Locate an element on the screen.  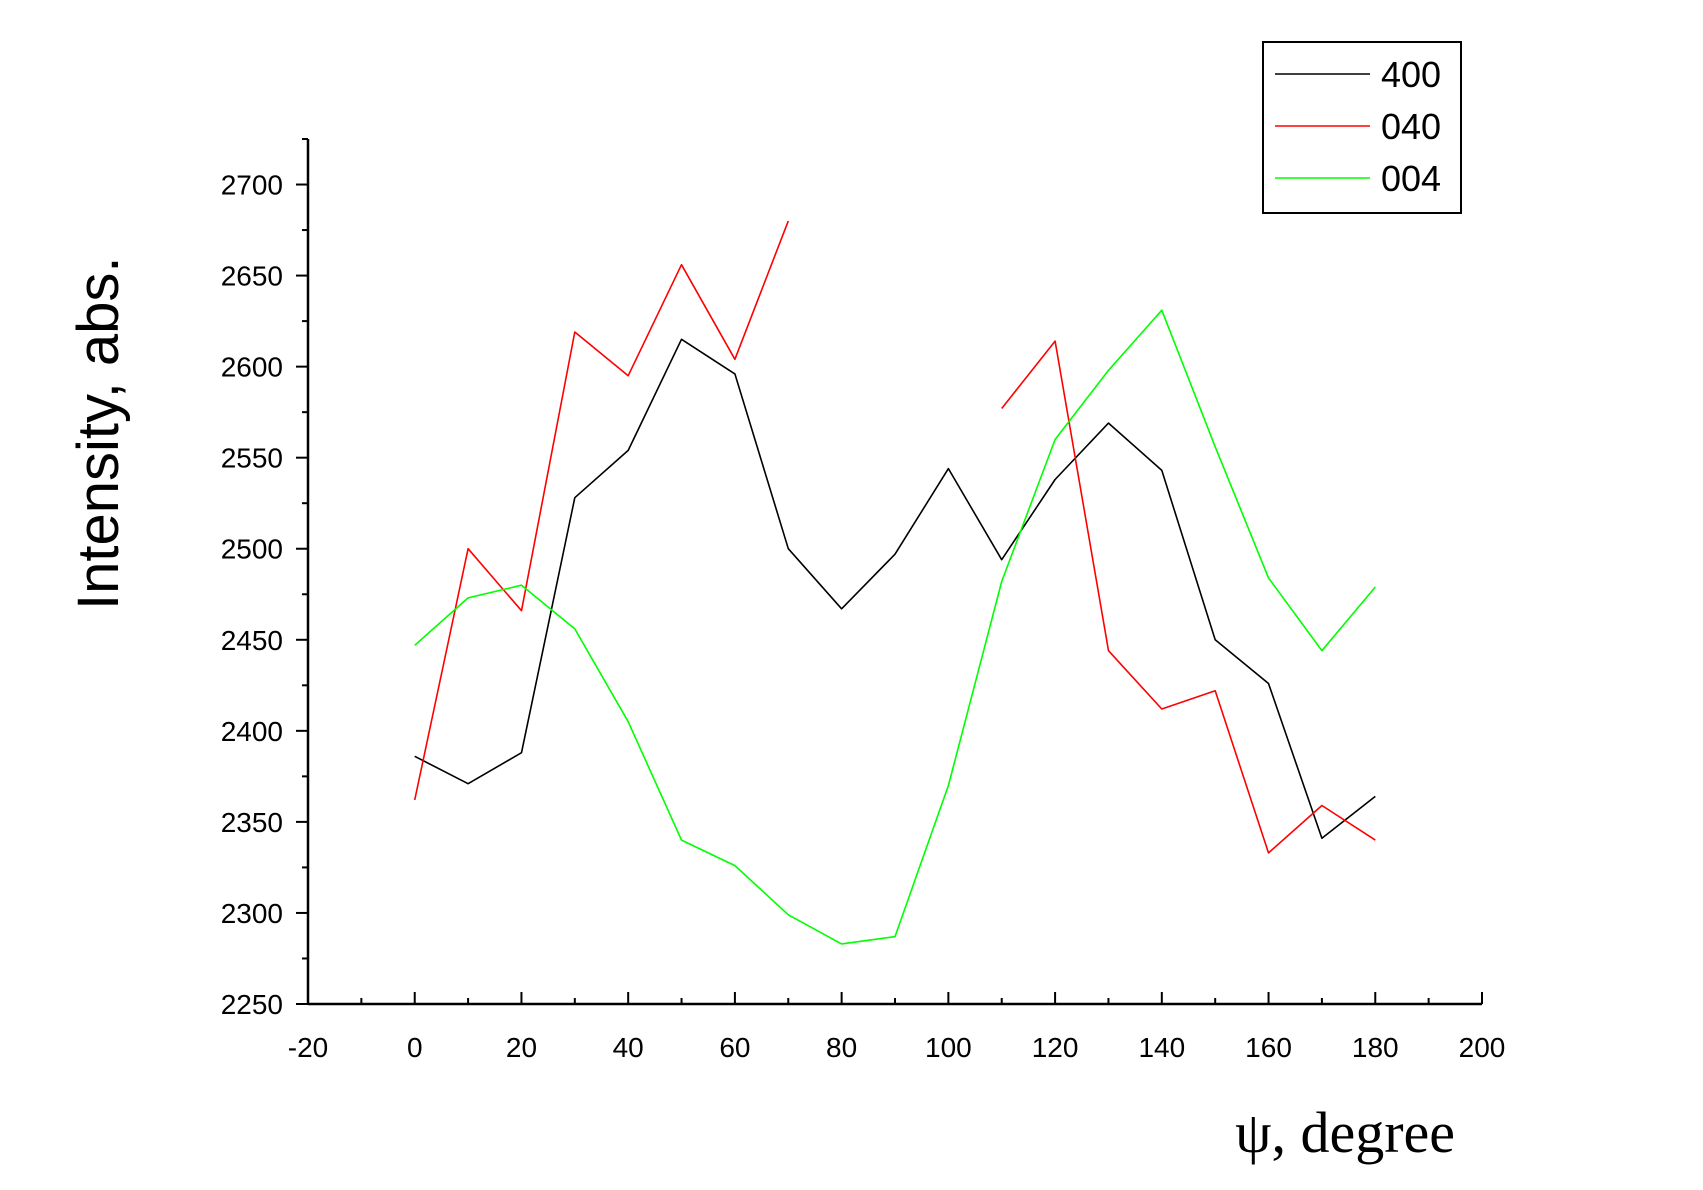
legend-label-400: 400 is located at coordinates (1411, 74).